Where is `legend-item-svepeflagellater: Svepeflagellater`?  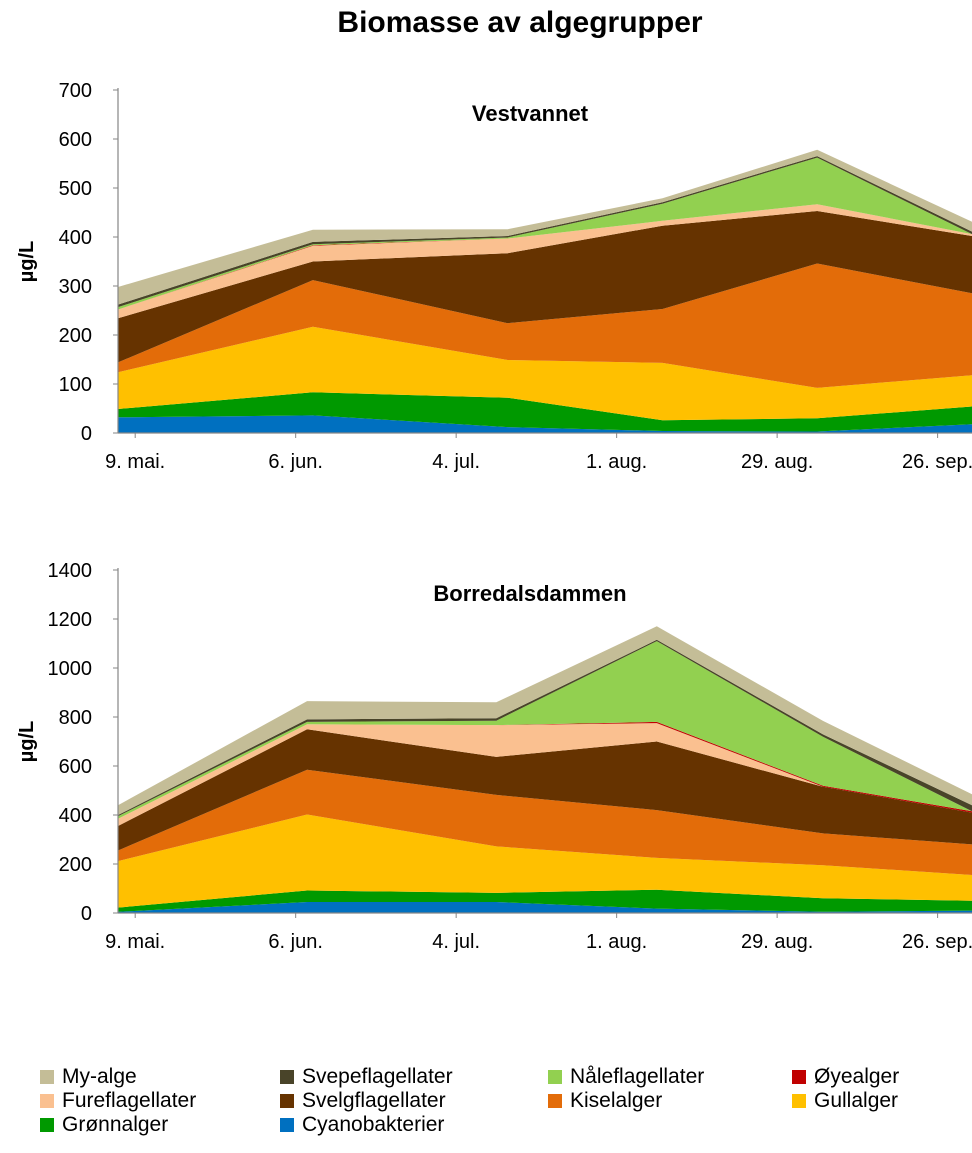 legend-item-svepeflagellater: Svepeflagellater is located at coordinates (366, 1077).